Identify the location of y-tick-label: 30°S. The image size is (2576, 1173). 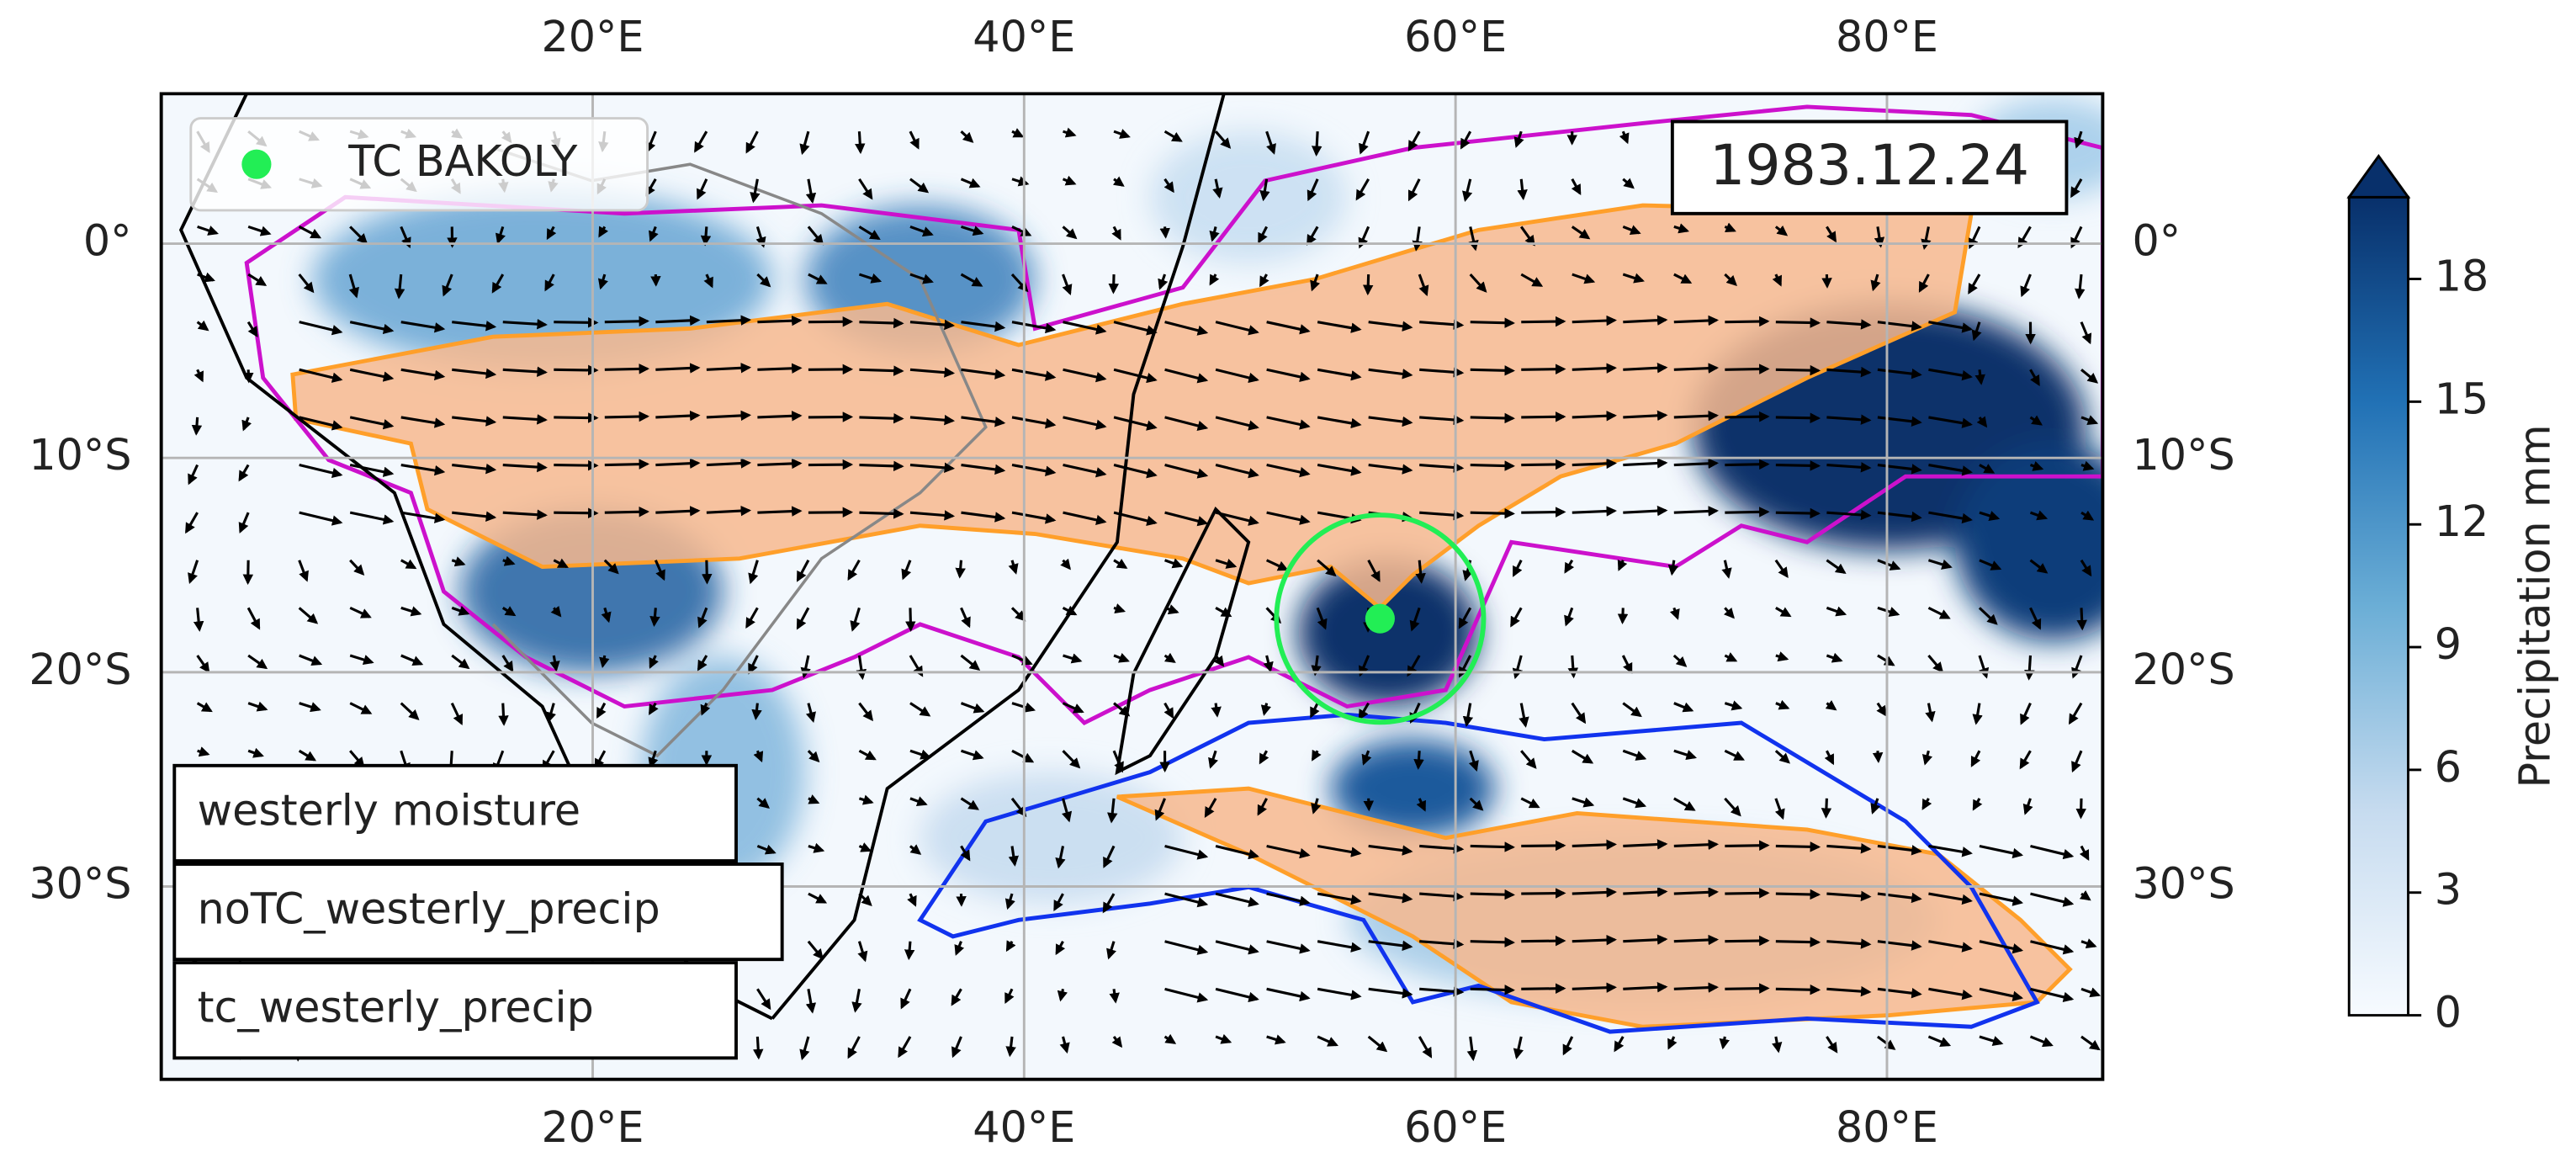
(80, 884).